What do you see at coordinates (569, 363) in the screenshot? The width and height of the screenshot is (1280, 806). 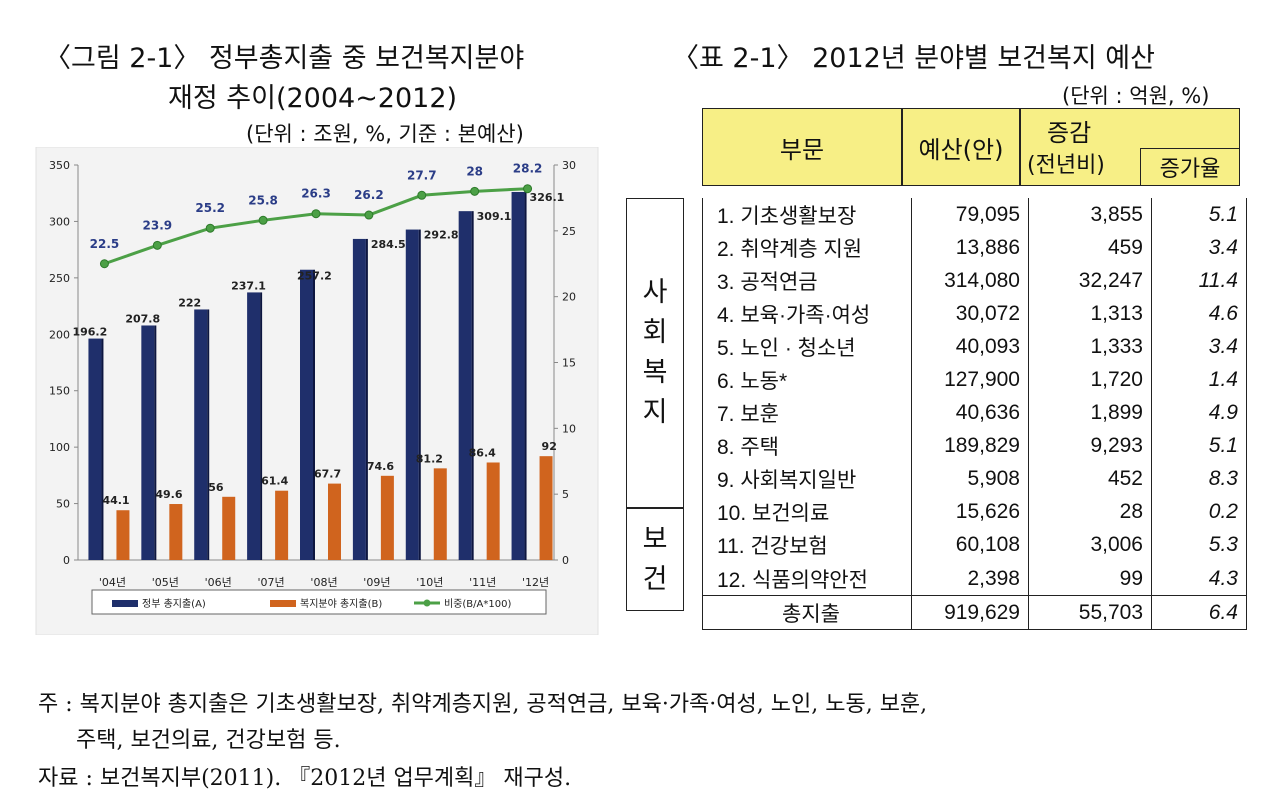 I see `right-tick-label: 15` at bounding box center [569, 363].